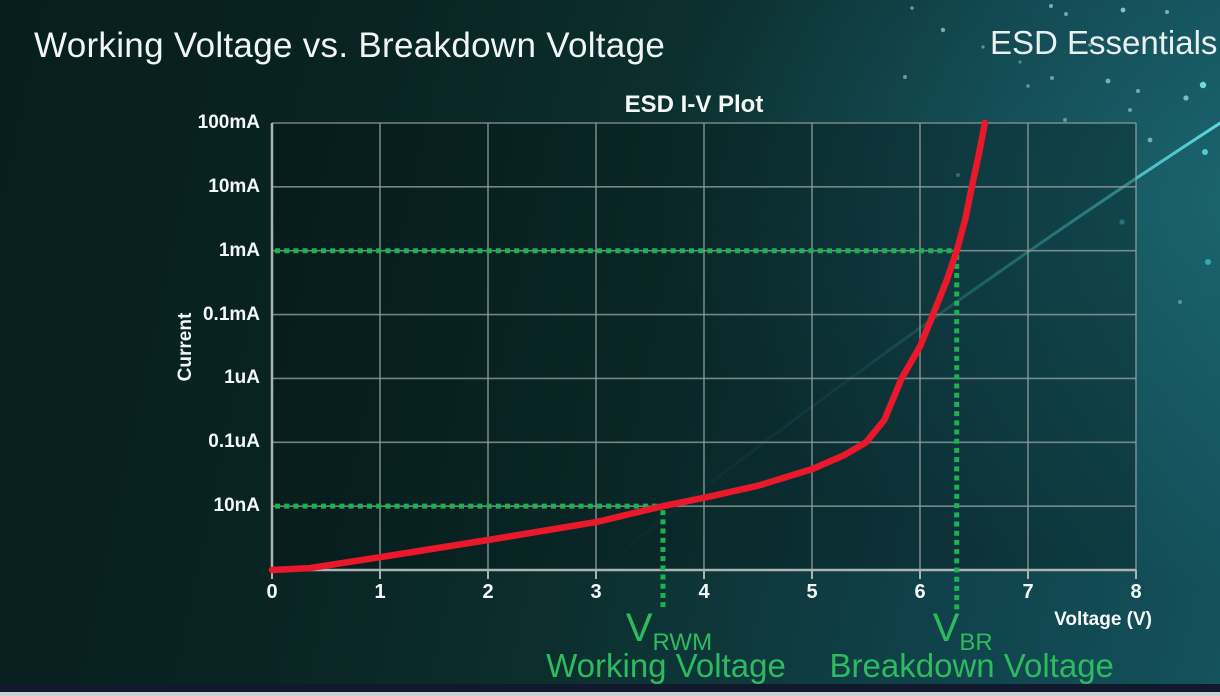  Describe the element at coordinates (704, 592) in the screenshot. I see `x-tick-label-4: 4` at that location.